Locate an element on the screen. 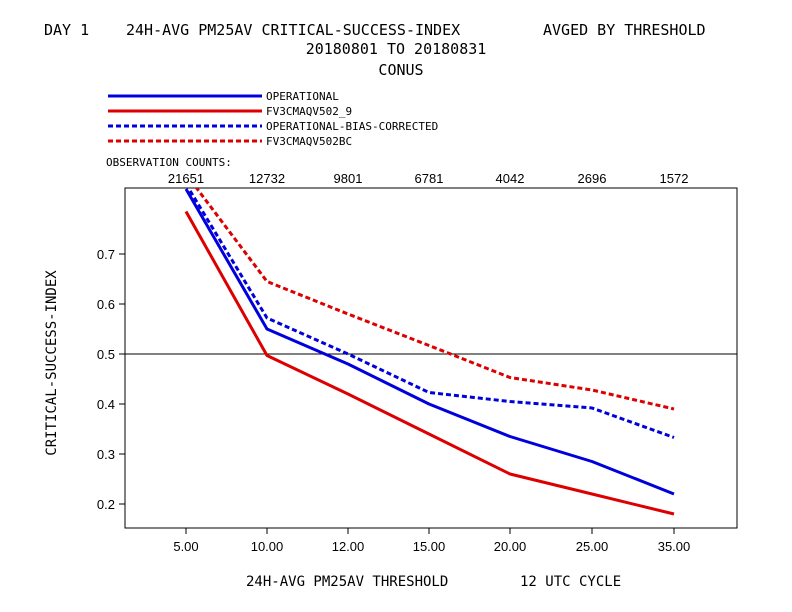 The image size is (792, 612). obs-count: 21651 is located at coordinates (186, 178).